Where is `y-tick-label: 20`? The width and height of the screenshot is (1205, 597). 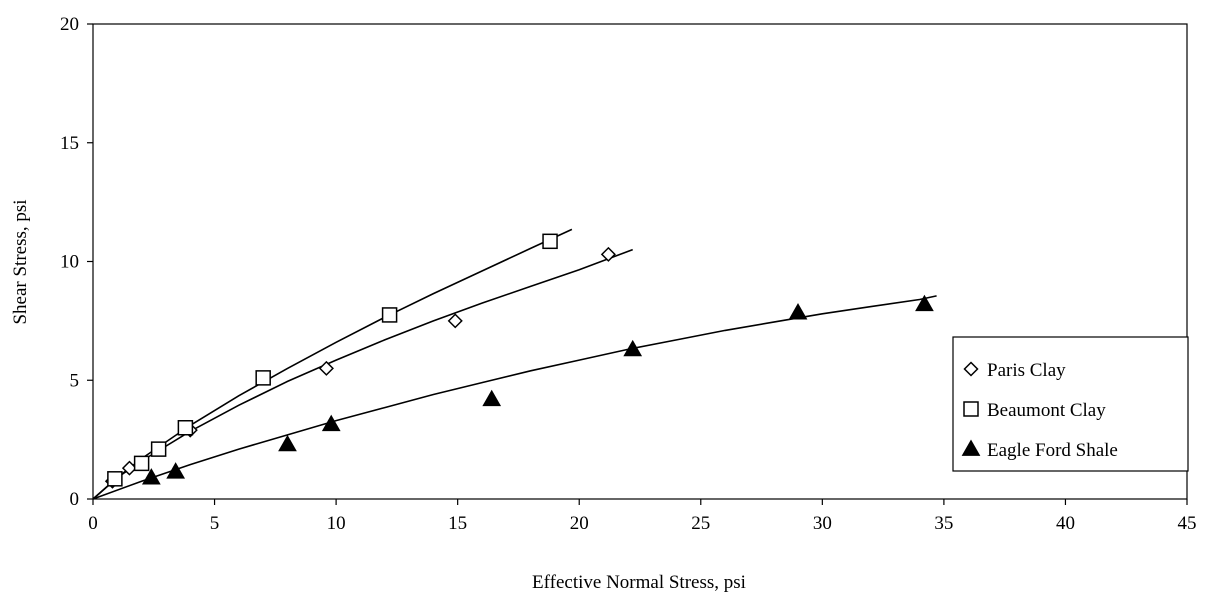 y-tick-label: 20 is located at coordinates (69, 24).